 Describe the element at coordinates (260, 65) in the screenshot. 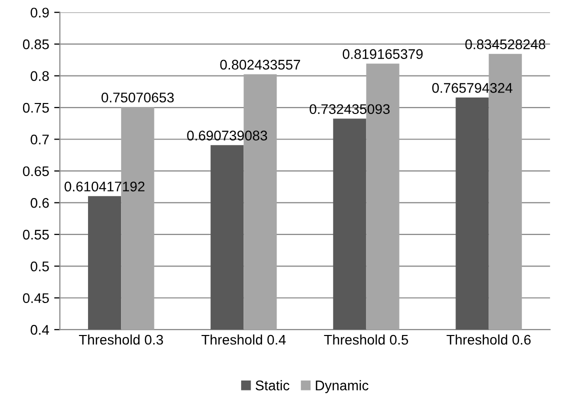

I see `data-label: 0.802433557` at that location.